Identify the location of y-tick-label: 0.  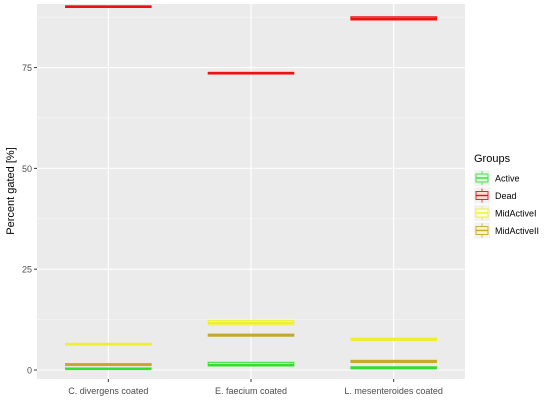
(29, 371).